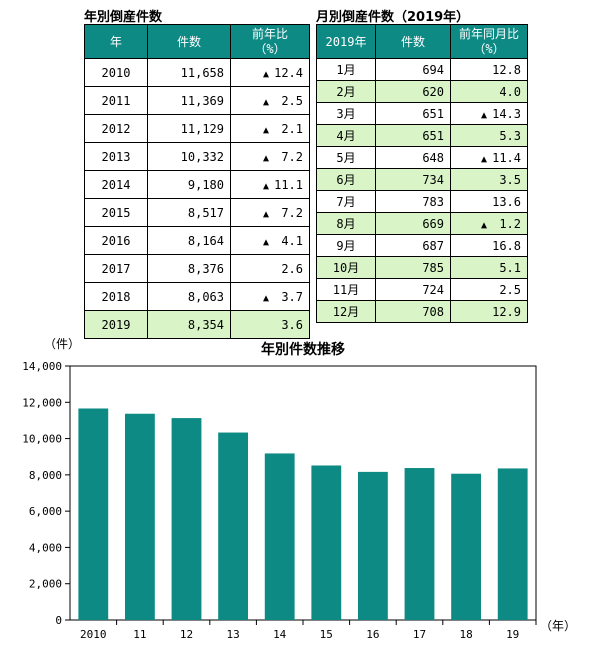  I want to click on table-row: 11月 724 2.5, so click(422, 289).